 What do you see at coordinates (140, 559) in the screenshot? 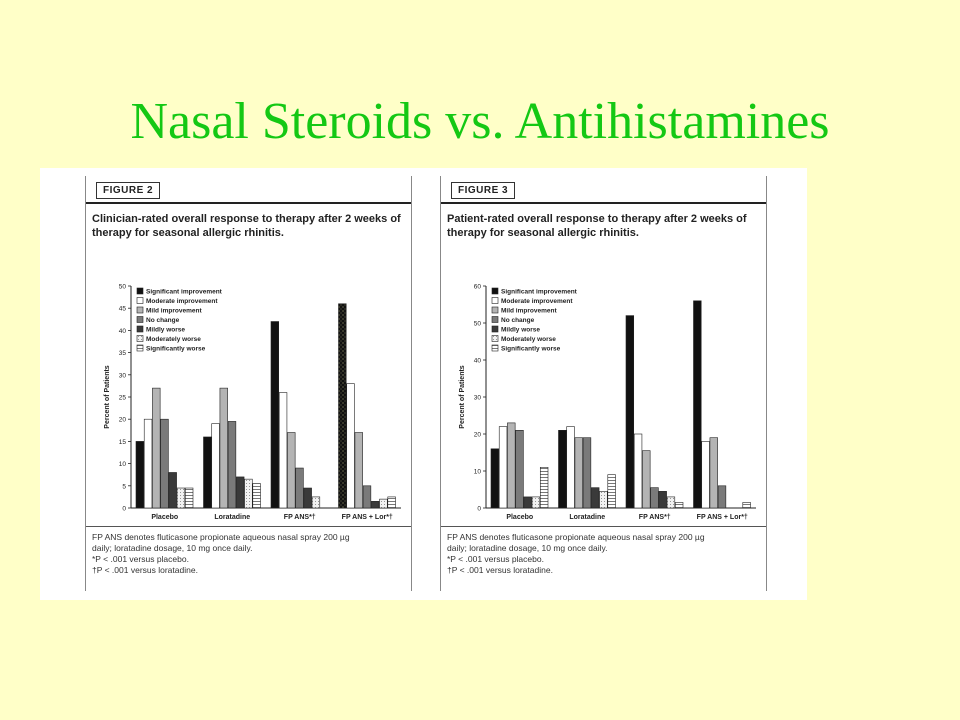
I see `figure-2-footnote: *P < .001 versus placebo.` at bounding box center [140, 559].